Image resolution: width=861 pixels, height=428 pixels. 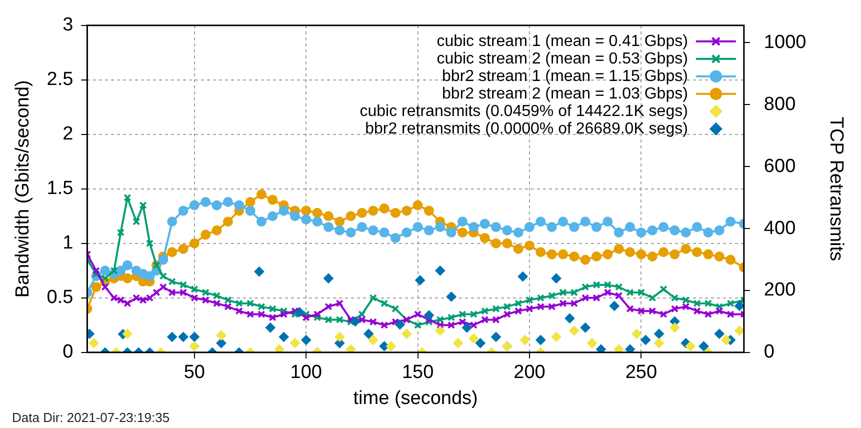 I want to click on y-tick-label: 2, so click(x=68, y=134).